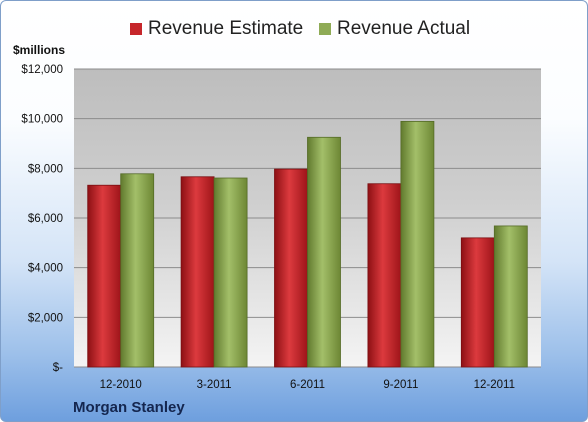 The width and height of the screenshot is (588, 422). What do you see at coordinates (226, 28) in the screenshot?
I see `legend-label-estimate: Revenue Estimate` at bounding box center [226, 28].